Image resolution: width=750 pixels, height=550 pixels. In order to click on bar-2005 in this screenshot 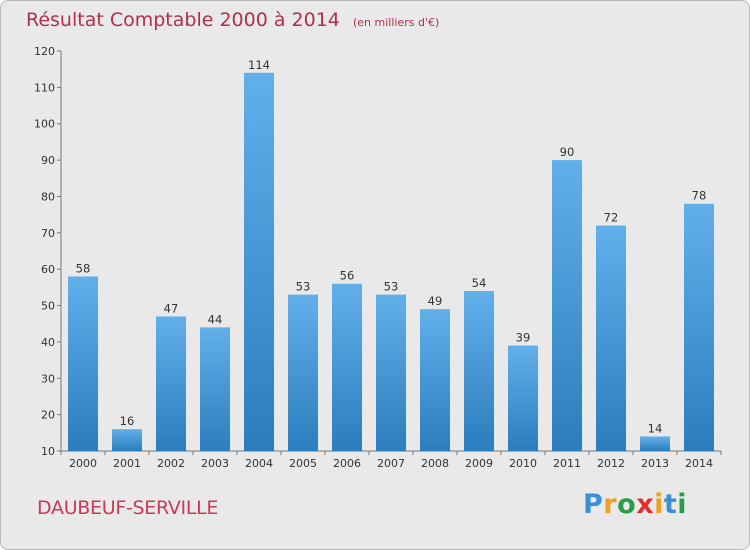, I will do `click(303, 372)`.